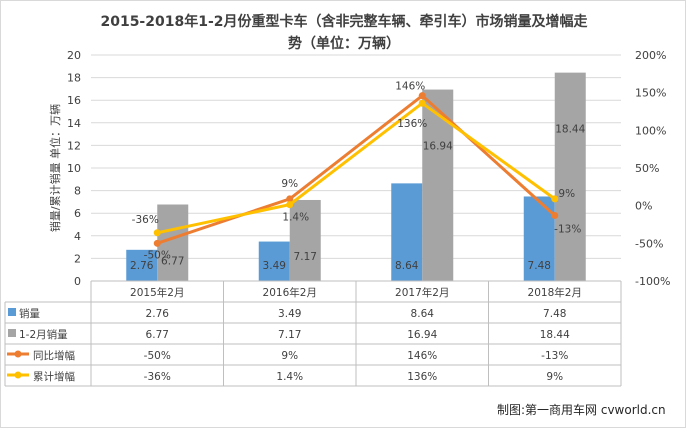  Describe the element at coordinates (407, 266) in the screenshot. I see `bar-data-label: 8.64` at that location.